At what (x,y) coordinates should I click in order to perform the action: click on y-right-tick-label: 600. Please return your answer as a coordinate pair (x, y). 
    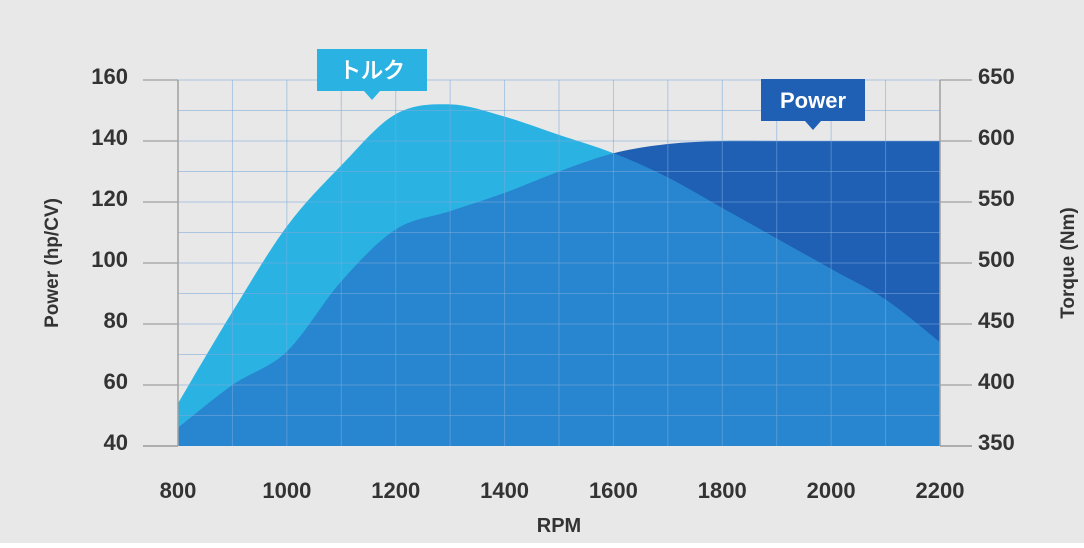
    Looking at the image, I should click on (996, 137).